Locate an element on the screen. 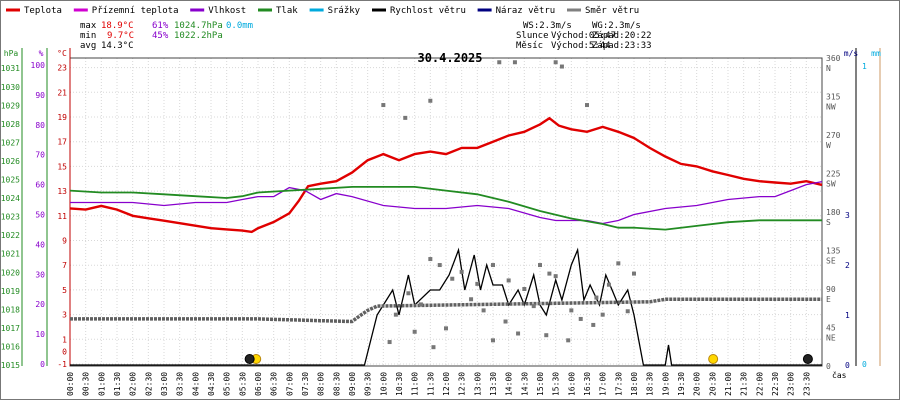 This screenshot has height=400, width=900. legend-label: Tlak is located at coordinates (287, 11).